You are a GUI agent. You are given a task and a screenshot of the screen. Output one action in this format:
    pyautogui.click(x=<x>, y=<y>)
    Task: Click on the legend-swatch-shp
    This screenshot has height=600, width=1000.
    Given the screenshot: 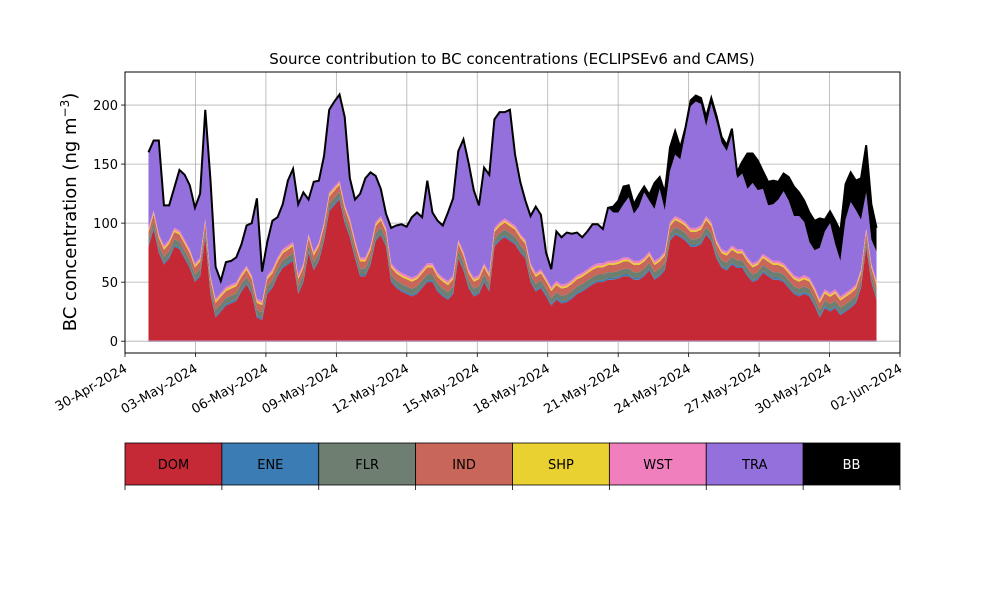 What is the action you would take?
    pyautogui.click(x=561, y=464)
    